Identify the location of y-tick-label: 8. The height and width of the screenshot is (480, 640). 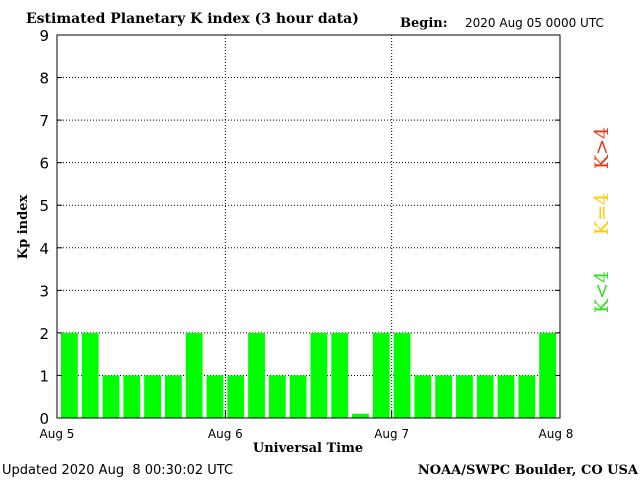
(44, 79).